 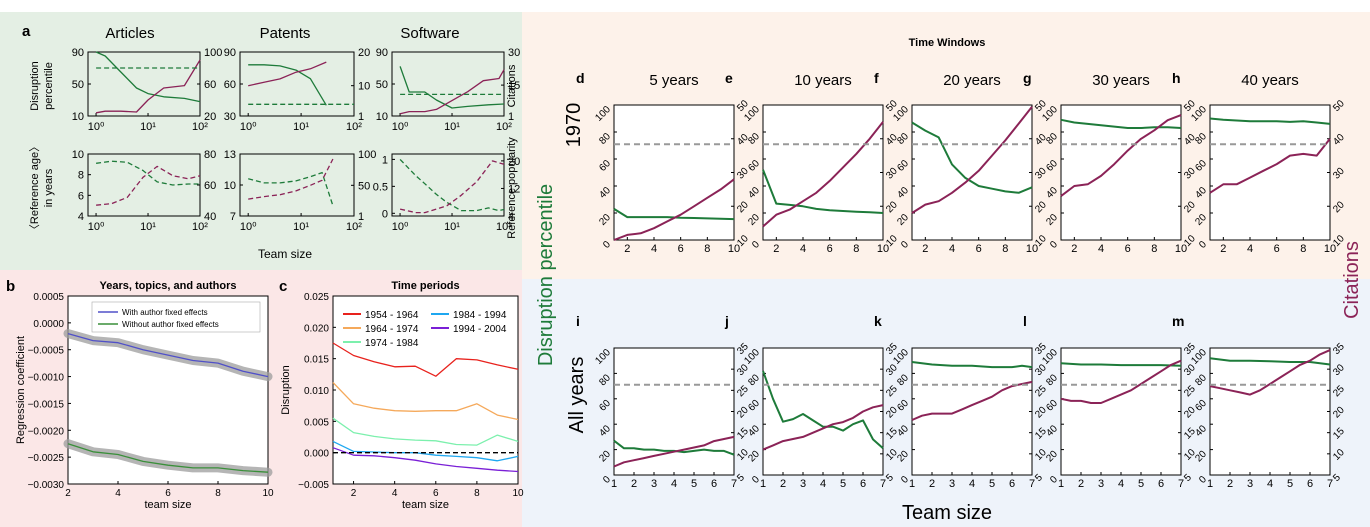 What do you see at coordinates (878, 321) in the screenshot?
I see `panel-label-k: k` at bounding box center [878, 321].